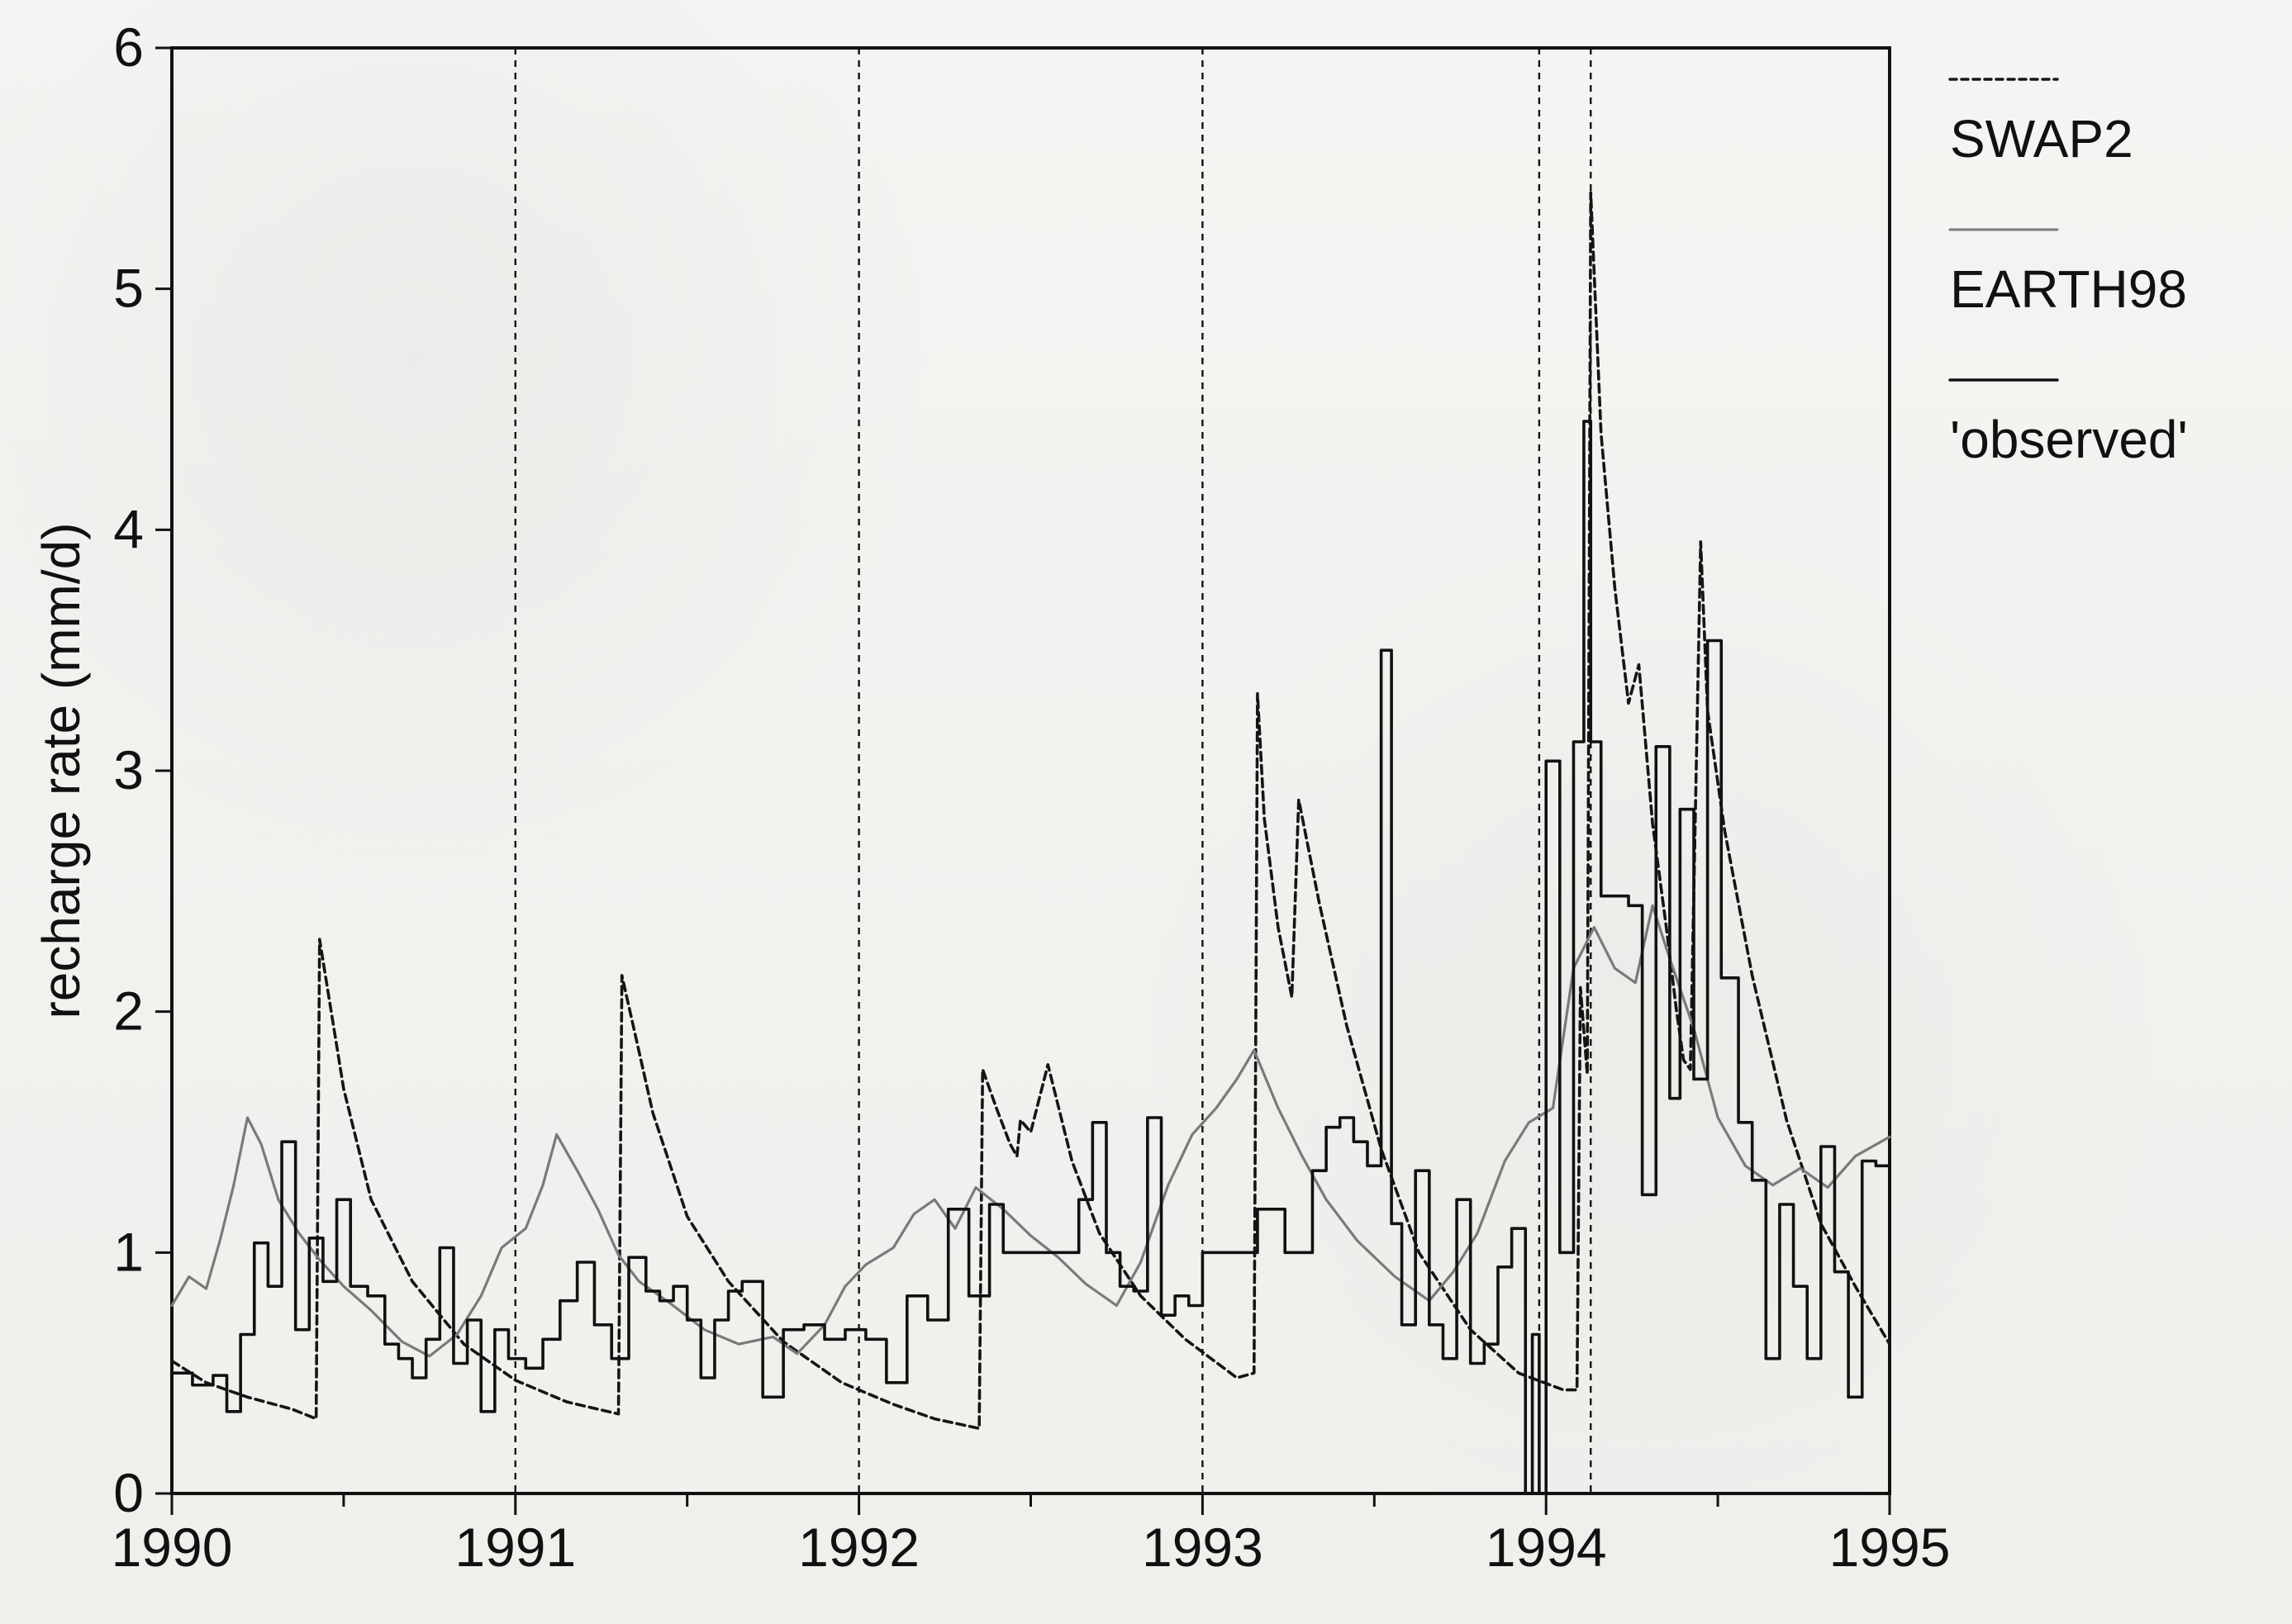  What do you see at coordinates (1202, 1547) in the screenshot?
I see `x-tick-label: 1993` at bounding box center [1202, 1547].